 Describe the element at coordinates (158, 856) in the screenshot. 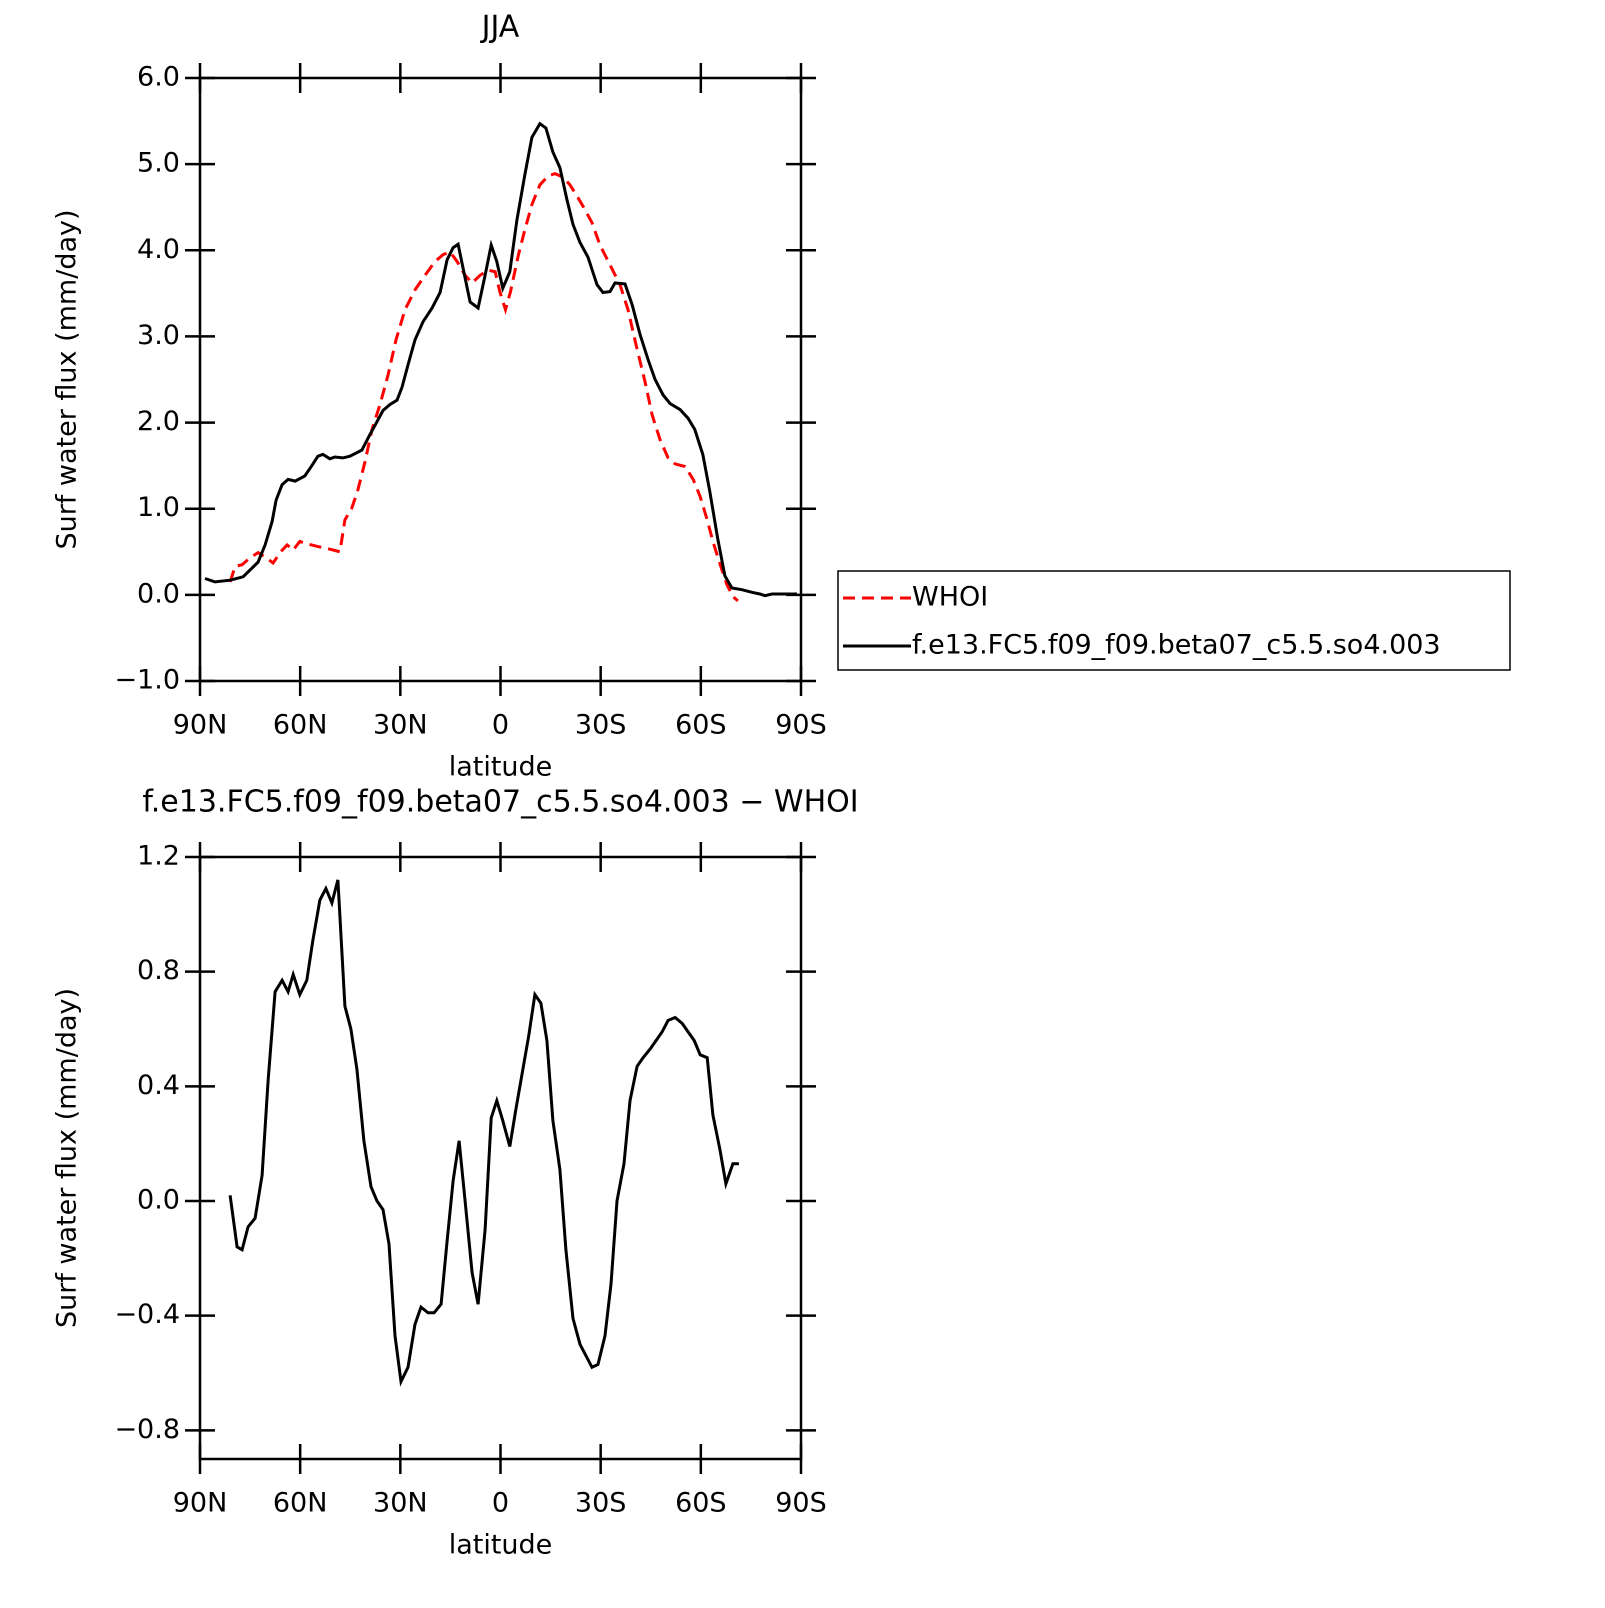

I see `y-tick-label: 1.2` at that location.